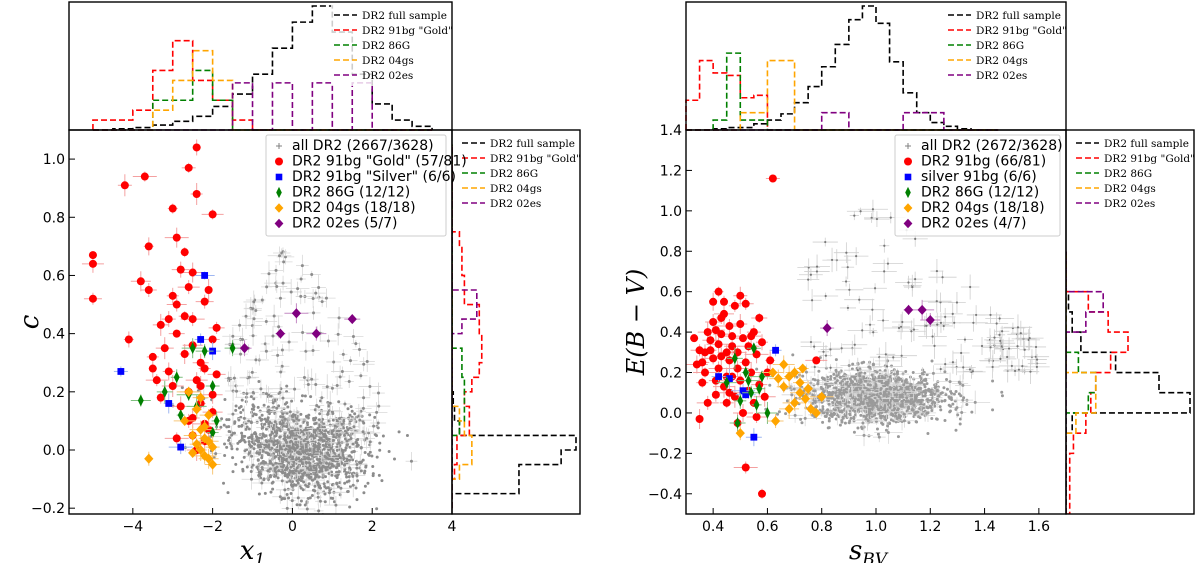 Image resolution: width=1200 pixels, height=563 pixels. What do you see at coordinates (1002, 61) in the screenshot?
I see `legend-label: DR2 04gs` at bounding box center [1002, 61].